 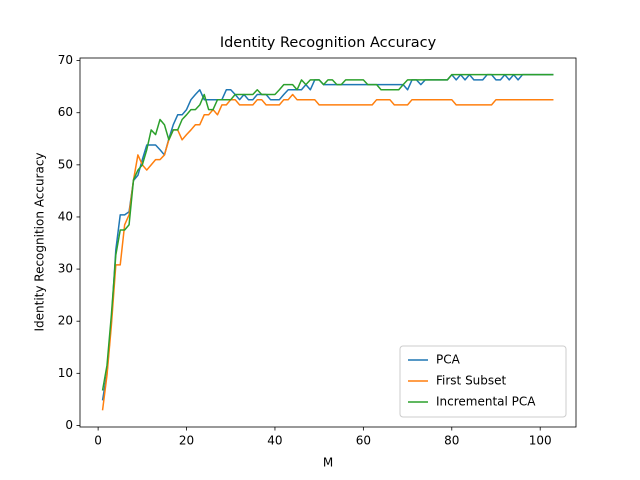 What do you see at coordinates (471, 381) in the screenshot?
I see `legend-label: First Subset` at bounding box center [471, 381].